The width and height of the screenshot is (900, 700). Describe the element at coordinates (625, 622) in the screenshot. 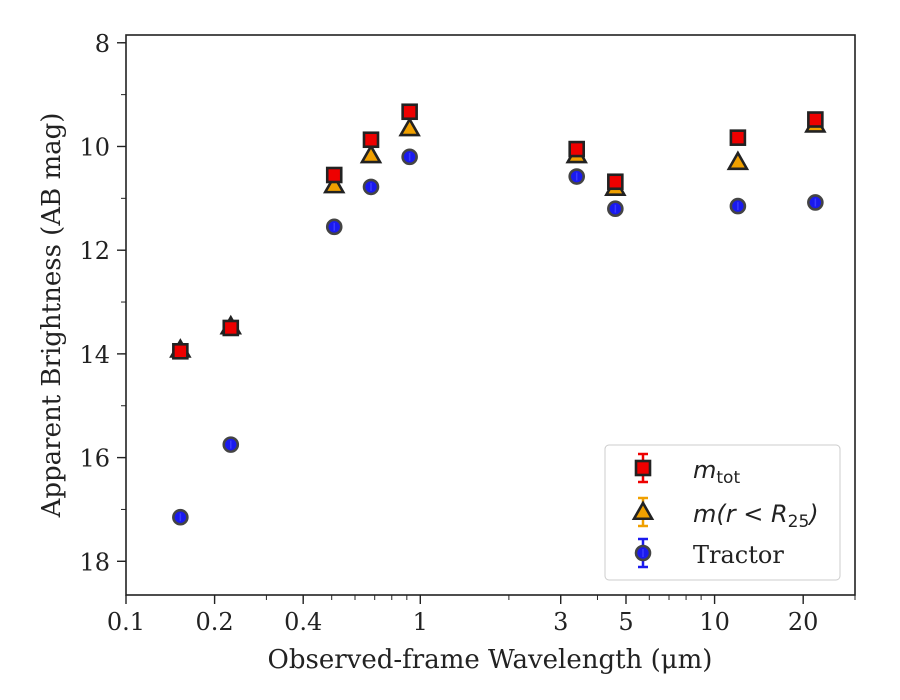

I see `x-tick-label: 5` at that location.